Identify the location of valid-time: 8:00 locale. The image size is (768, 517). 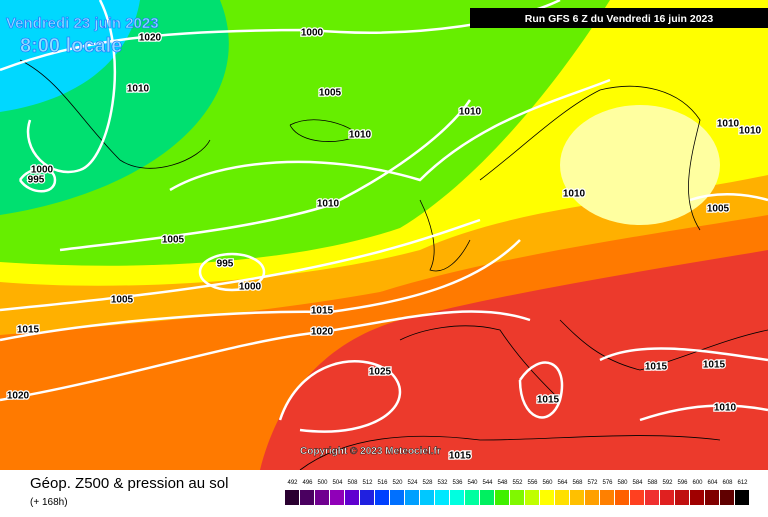
(71, 46).